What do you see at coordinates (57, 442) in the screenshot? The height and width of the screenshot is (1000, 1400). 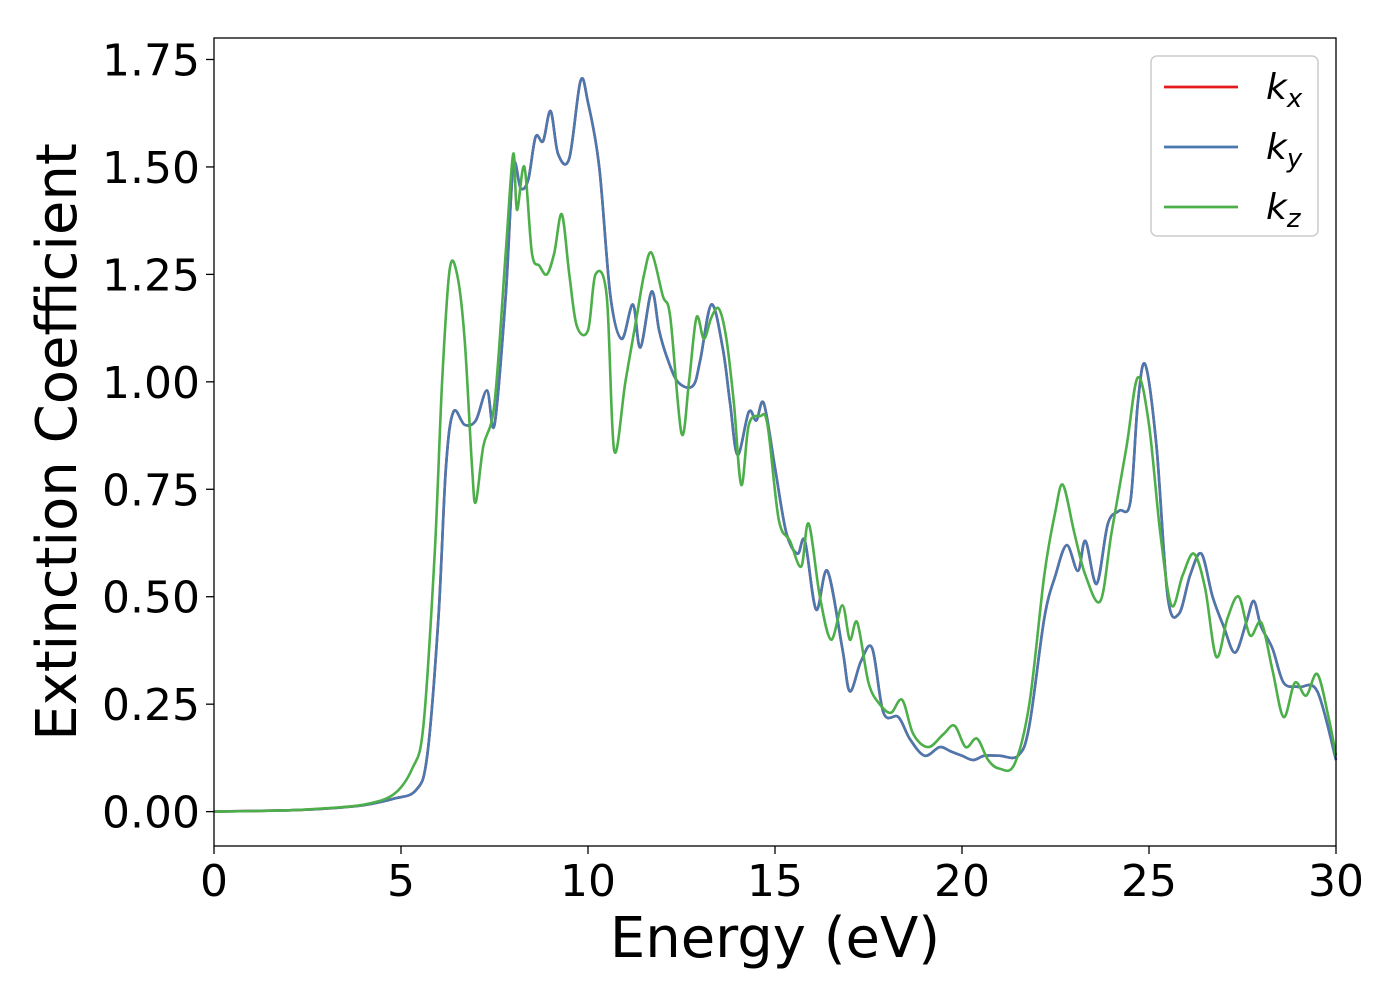 I see `y-axis-title: Extinction Coefficient` at bounding box center [57, 442].